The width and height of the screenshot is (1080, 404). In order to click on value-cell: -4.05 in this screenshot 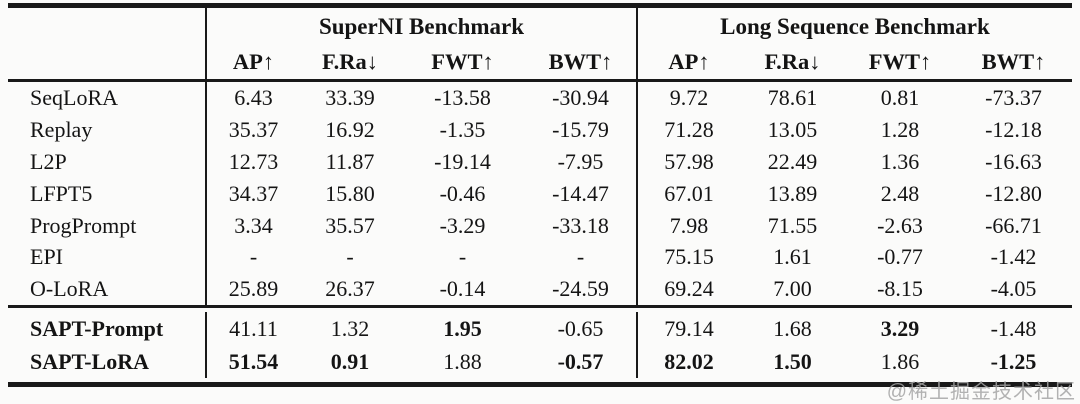, I will do `click(1013, 289)`.